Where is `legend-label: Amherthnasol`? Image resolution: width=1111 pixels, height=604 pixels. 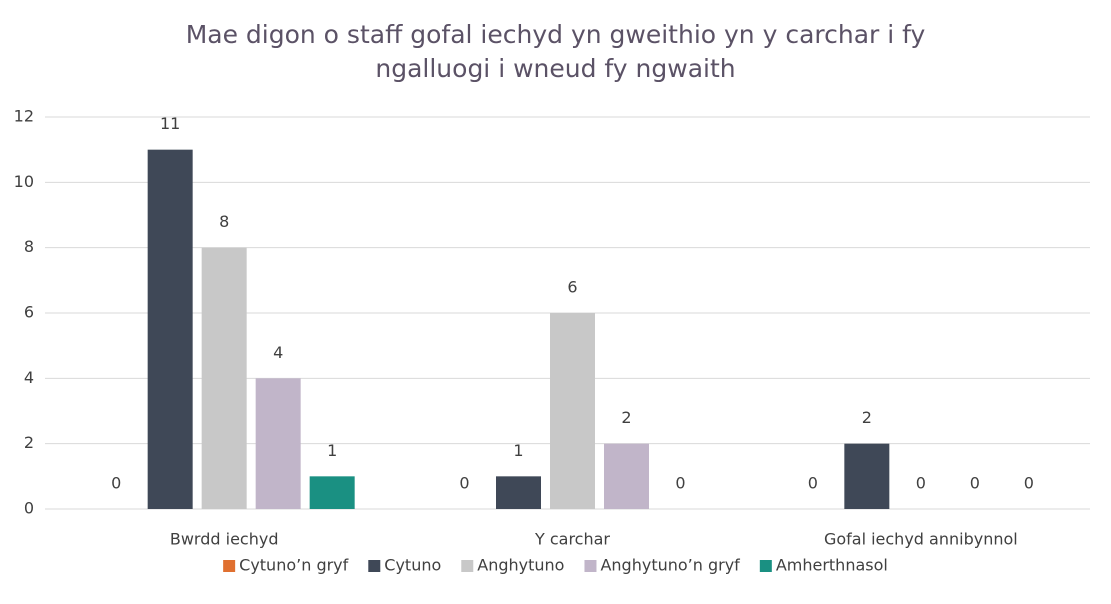 legend-label: Amherthnasol is located at coordinates (832, 565).